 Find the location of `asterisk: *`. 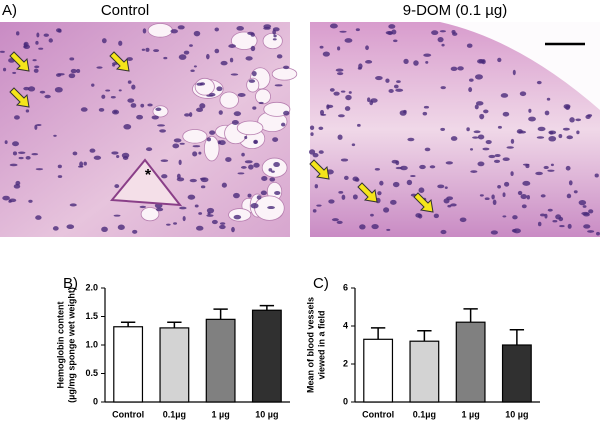

asterisk: * is located at coordinates (148, 175).